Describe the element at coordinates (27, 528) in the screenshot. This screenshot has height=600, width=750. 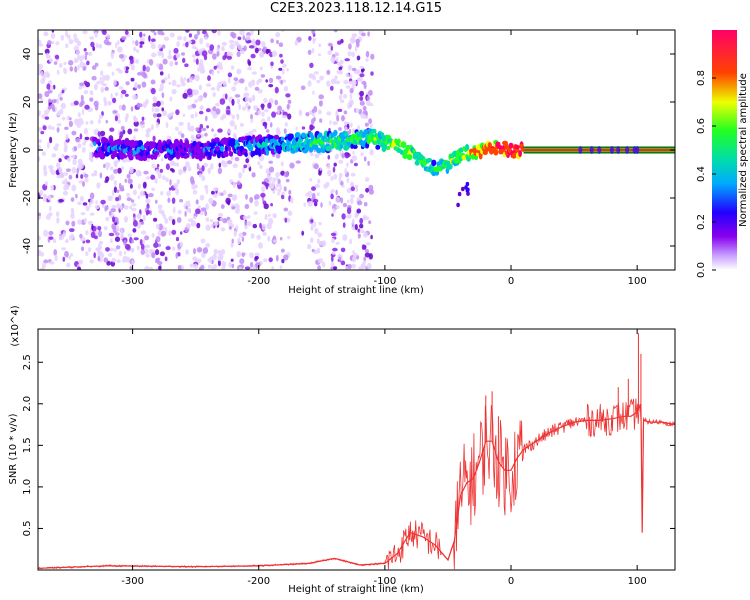
I see `y-tick-label: 0.5` at that location.